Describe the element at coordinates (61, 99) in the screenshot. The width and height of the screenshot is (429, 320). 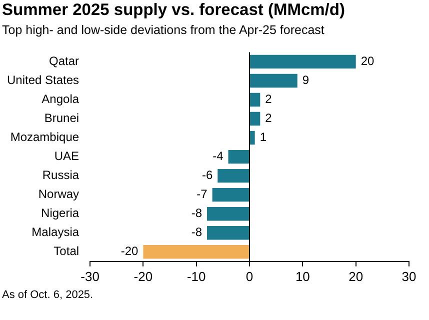
I see `y-tick-label: Angola` at that location.